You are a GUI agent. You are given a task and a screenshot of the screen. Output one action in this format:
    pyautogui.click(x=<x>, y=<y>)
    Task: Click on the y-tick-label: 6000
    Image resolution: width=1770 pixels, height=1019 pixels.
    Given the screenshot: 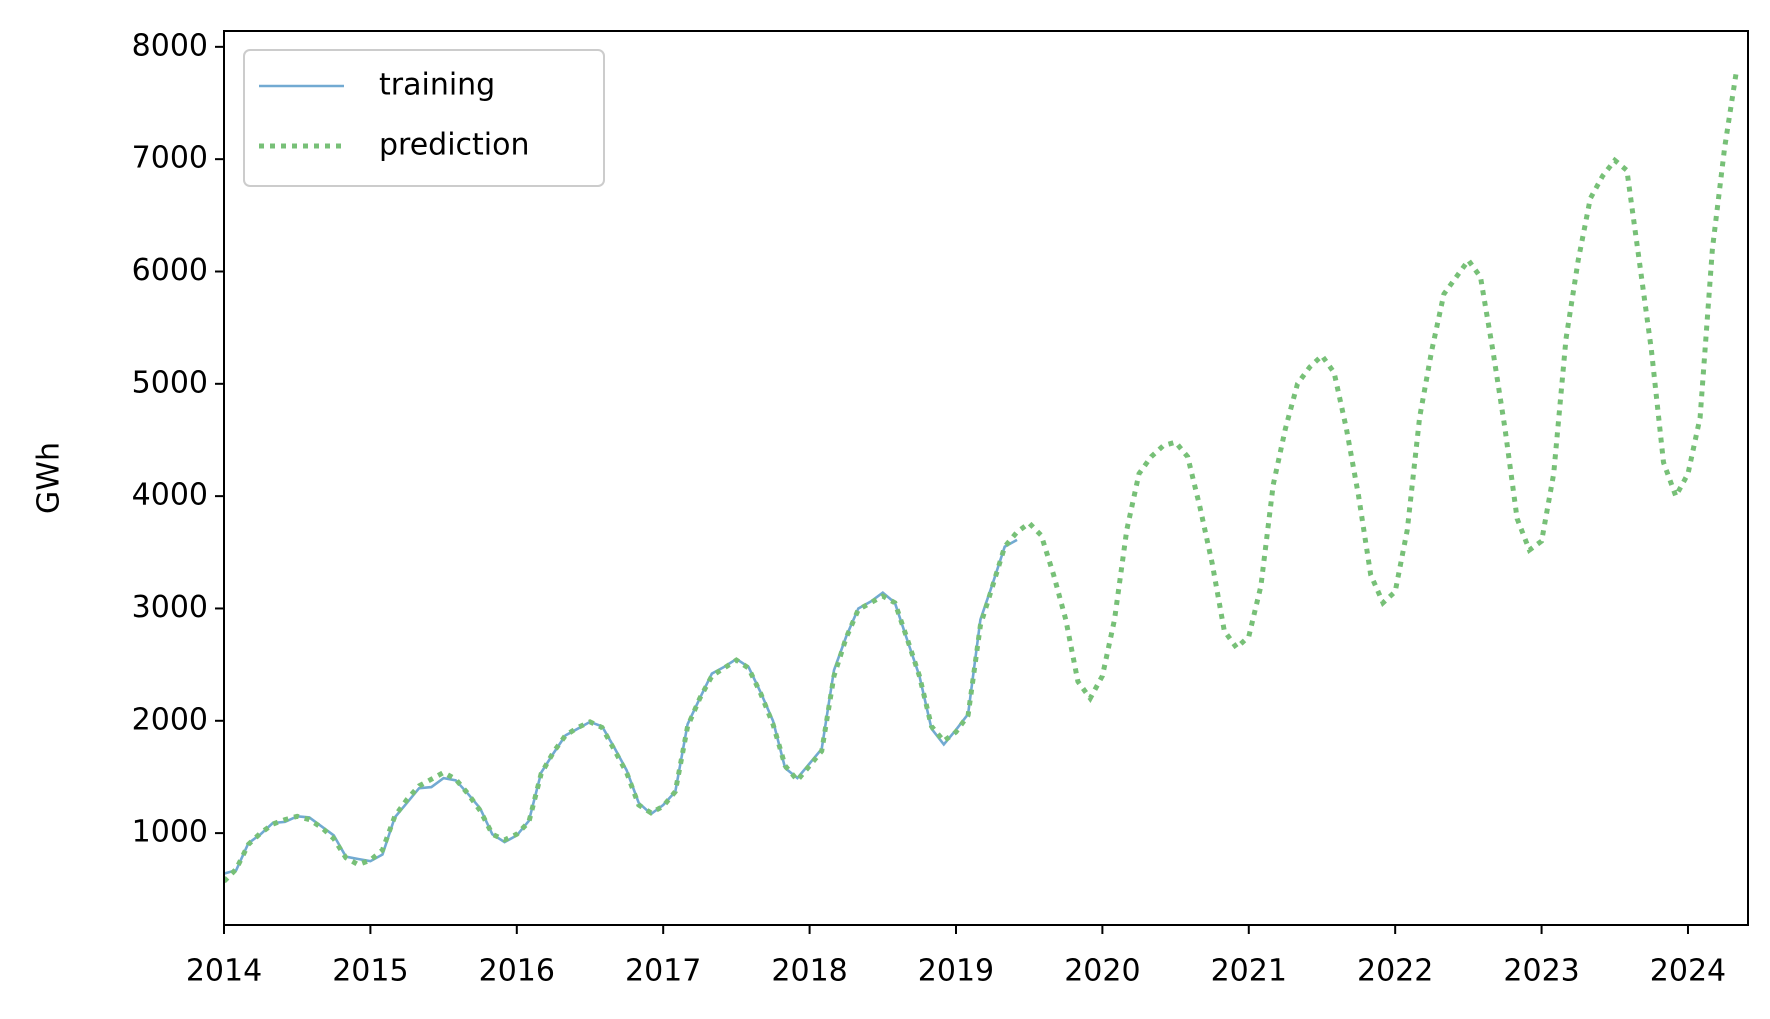 What is the action you would take?
    pyautogui.click(x=170, y=270)
    